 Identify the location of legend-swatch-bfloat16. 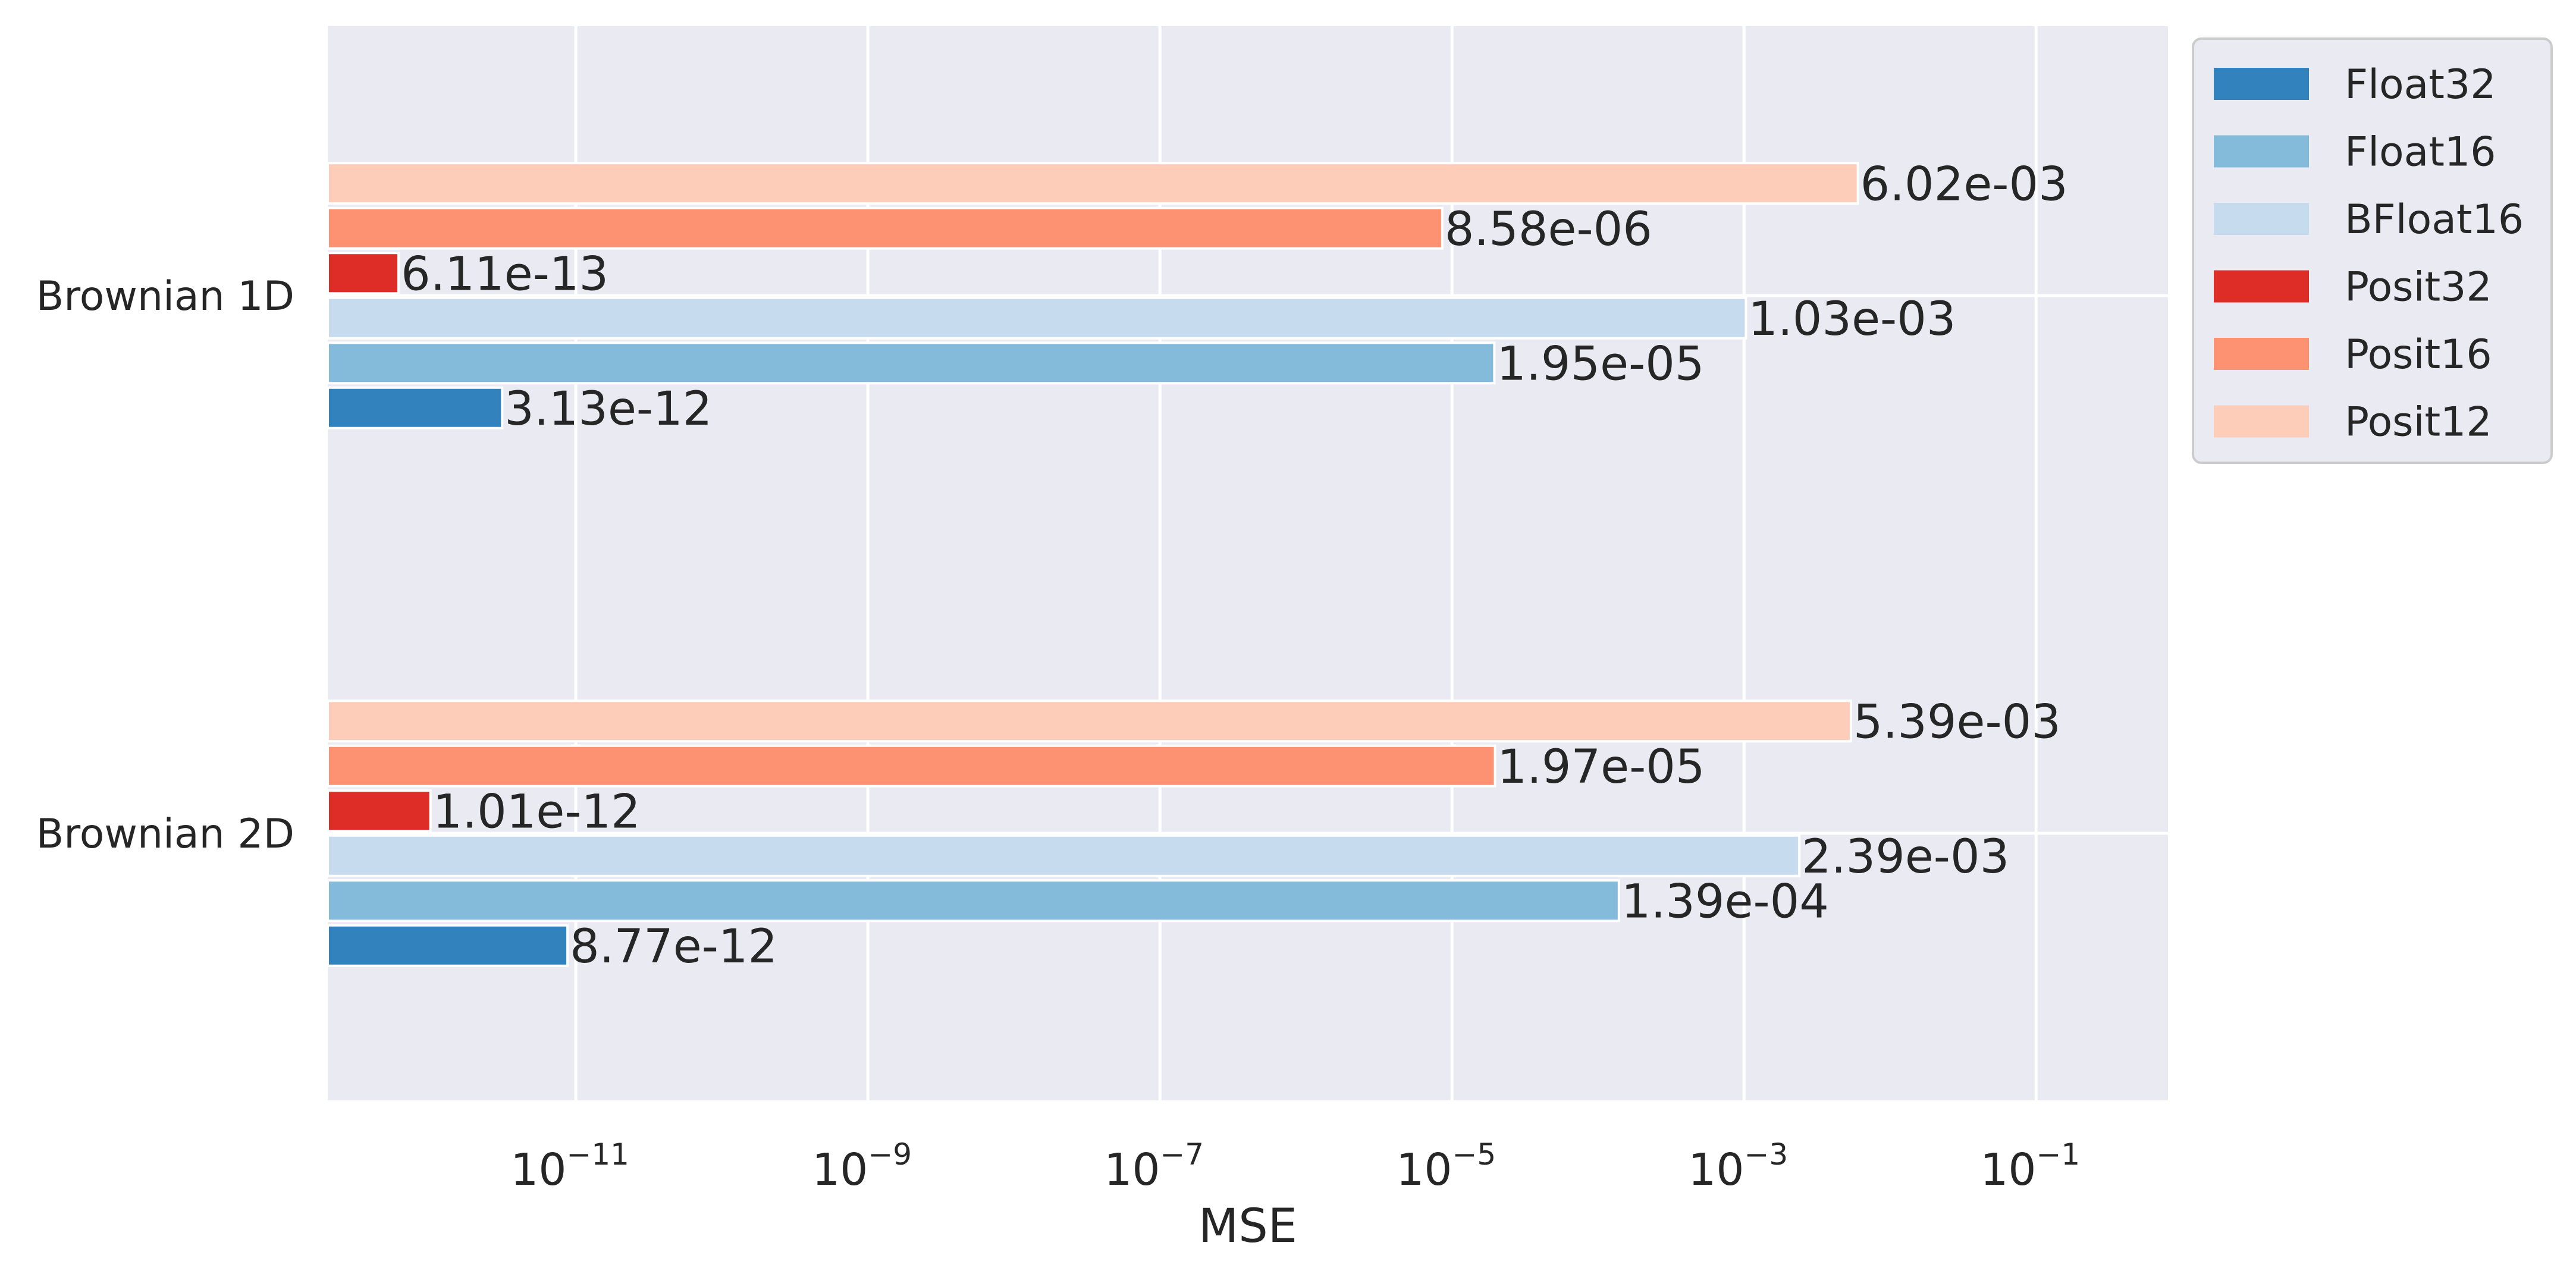
(2261, 219).